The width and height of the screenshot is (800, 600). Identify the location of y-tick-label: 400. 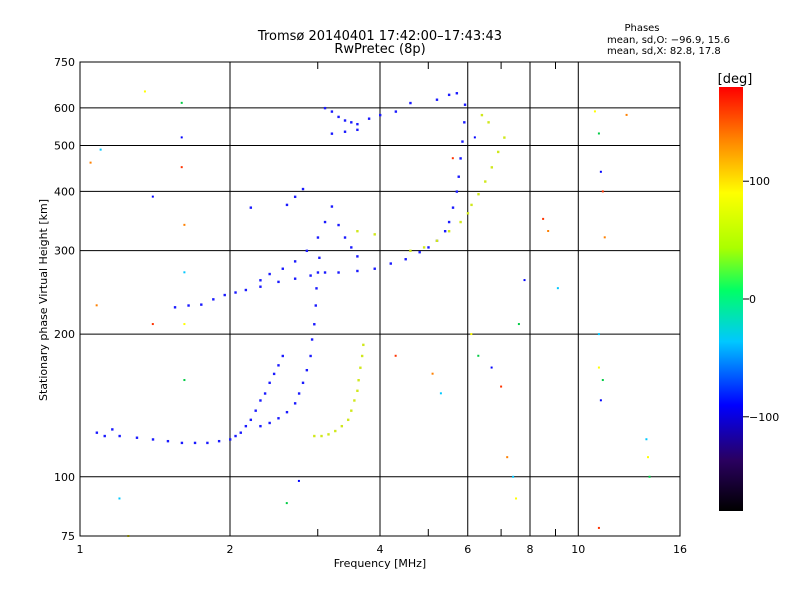
(64, 191).